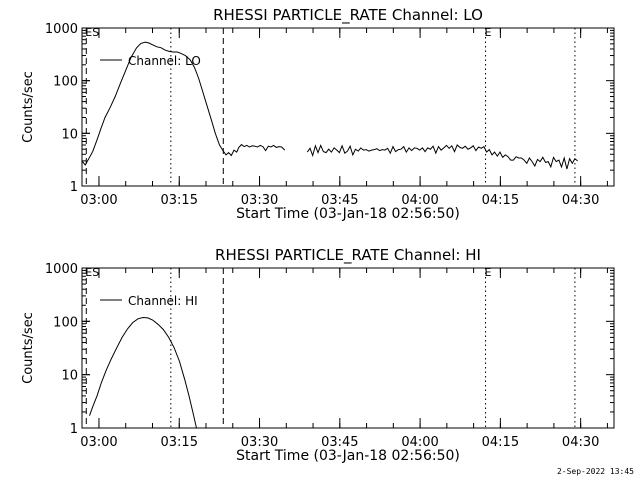  What do you see at coordinates (164, 61) in the screenshot?
I see `legend-label: Channel: LO` at bounding box center [164, 61].